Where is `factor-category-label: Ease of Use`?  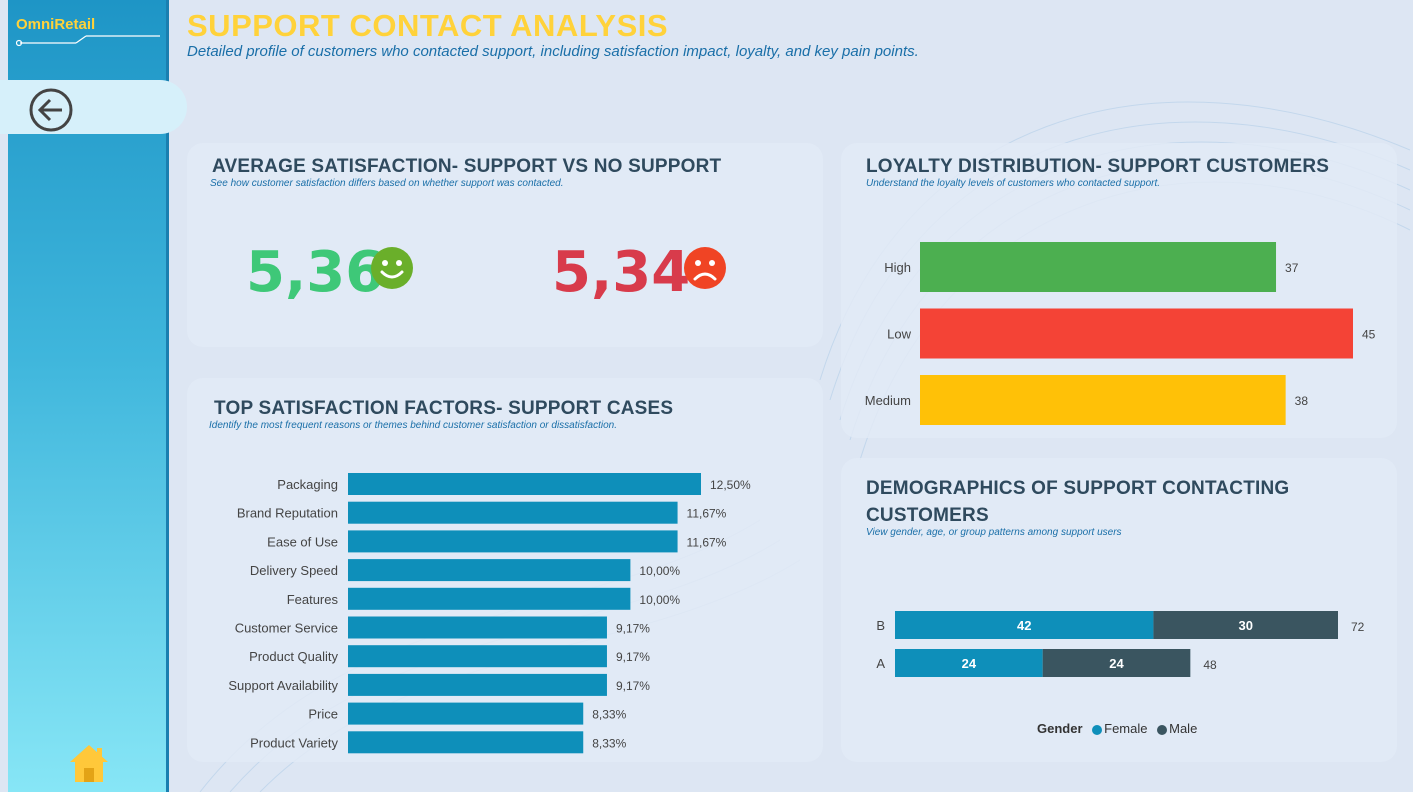
factor-category-label: Ease of Use is located at coordinates (302, 541).